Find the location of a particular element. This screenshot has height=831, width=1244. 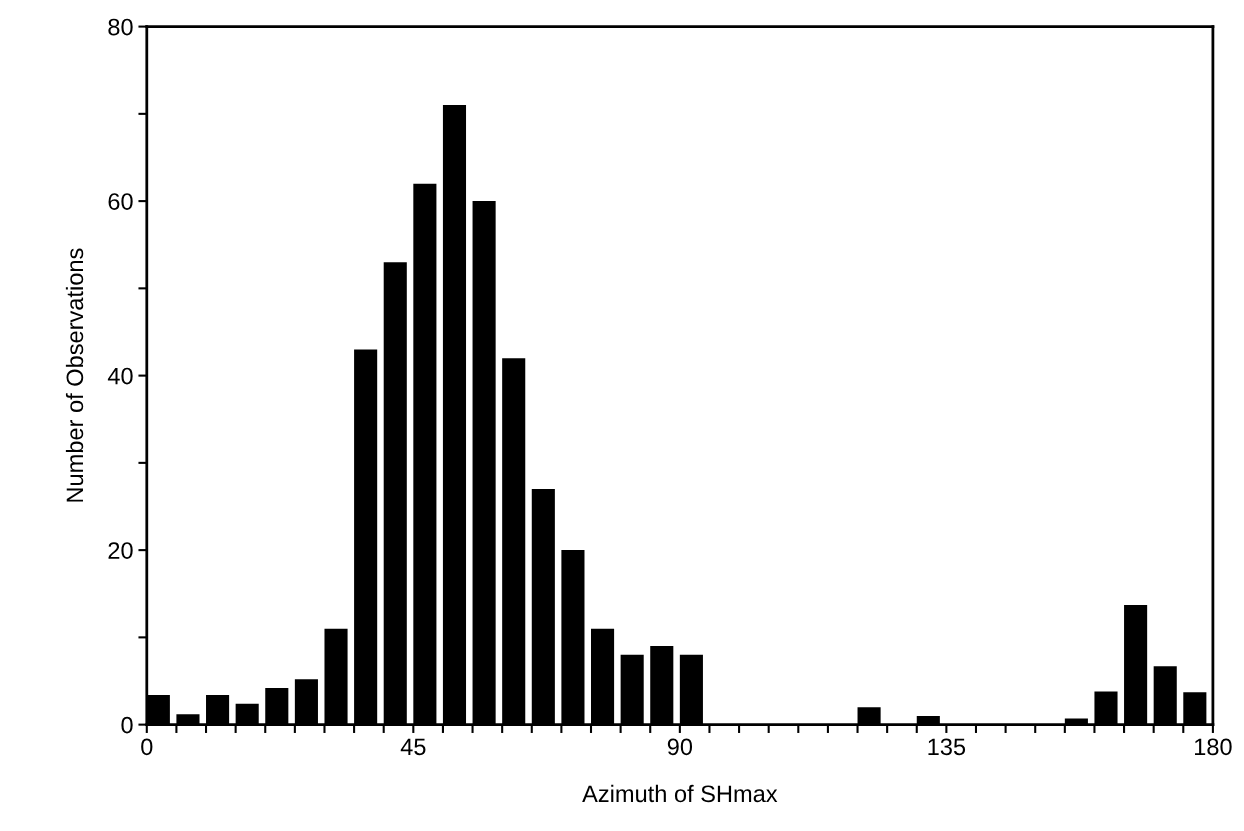

y-axis-title: Number of Observations is located at coordinates (74, 375).